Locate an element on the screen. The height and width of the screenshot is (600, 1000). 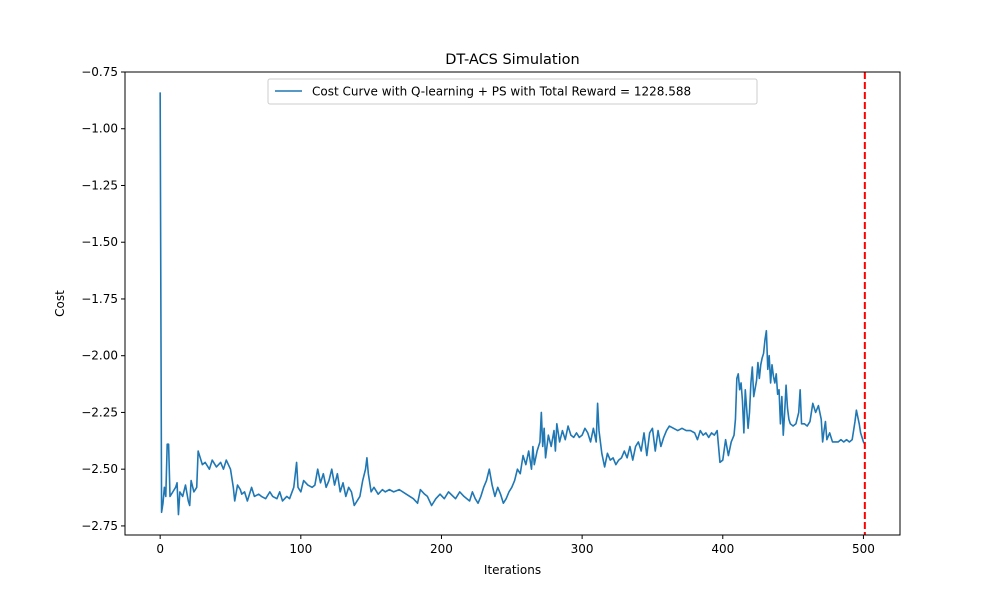
y-tick-label: −2.50 is located at coordinates (99, 469).